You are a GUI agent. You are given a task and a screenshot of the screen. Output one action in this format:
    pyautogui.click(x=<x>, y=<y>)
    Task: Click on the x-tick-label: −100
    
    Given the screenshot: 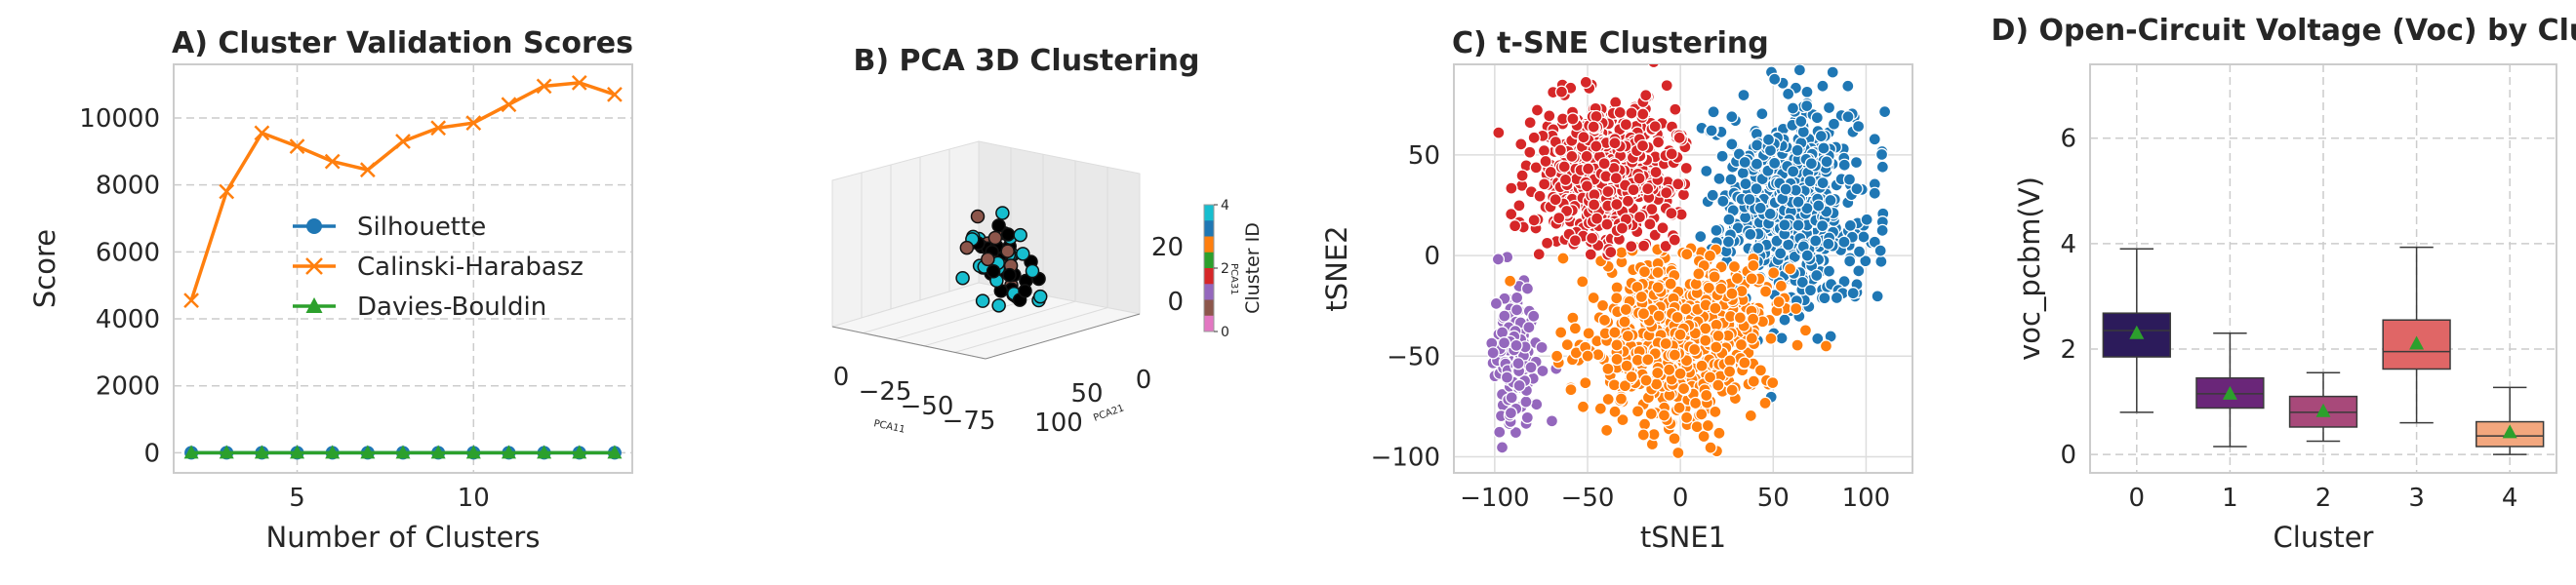 What is the action you would take?
    pyautogui.click(x=1494, y=498)
    